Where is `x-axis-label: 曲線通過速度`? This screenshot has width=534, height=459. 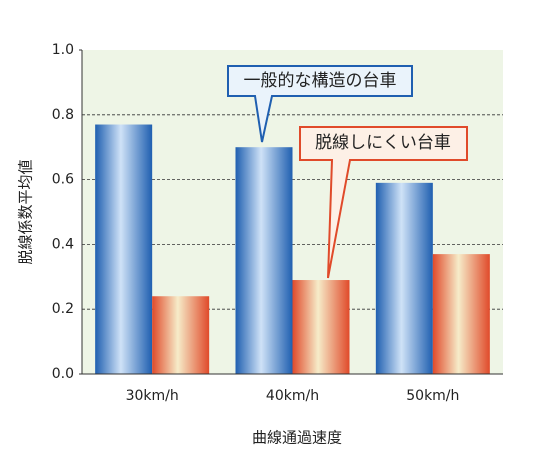
x-axis-label: 曲線通過速度 is located at coordinates (297, 438).